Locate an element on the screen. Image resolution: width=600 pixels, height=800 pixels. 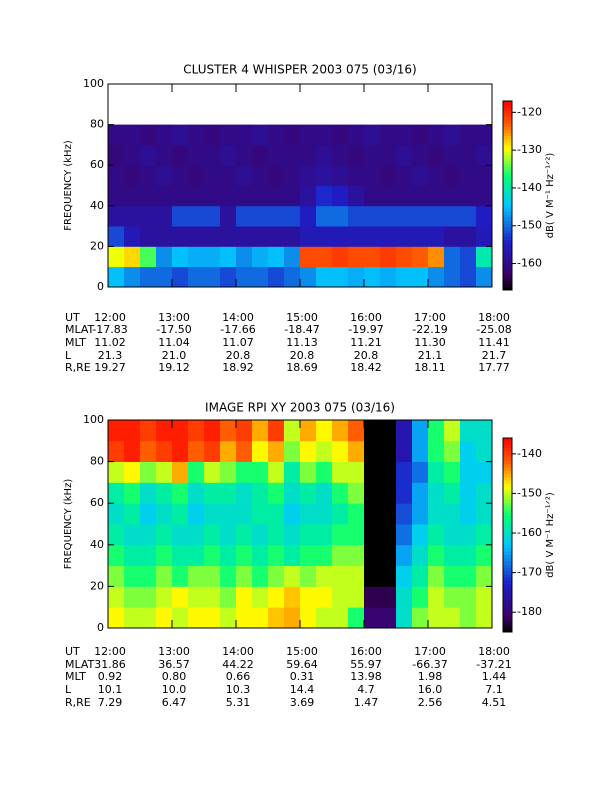
colorbar-tick-label: -120 is located at coordinates (529, 111).